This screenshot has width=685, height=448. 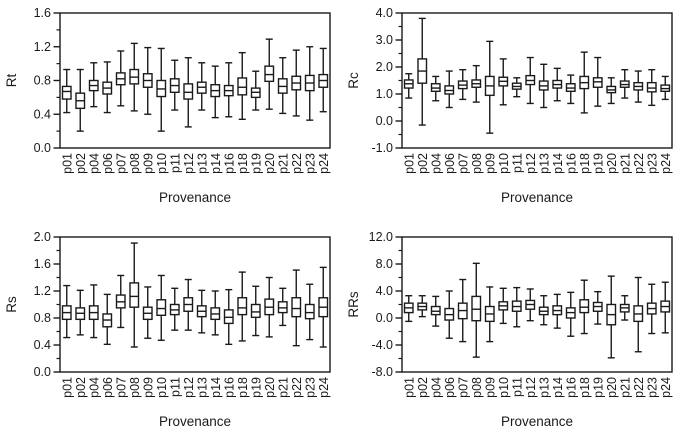 What do you see at coordinates (42, 237) in the screenshot?
I see `y-tick-label: 2.0` at bounding box center [42, 237].